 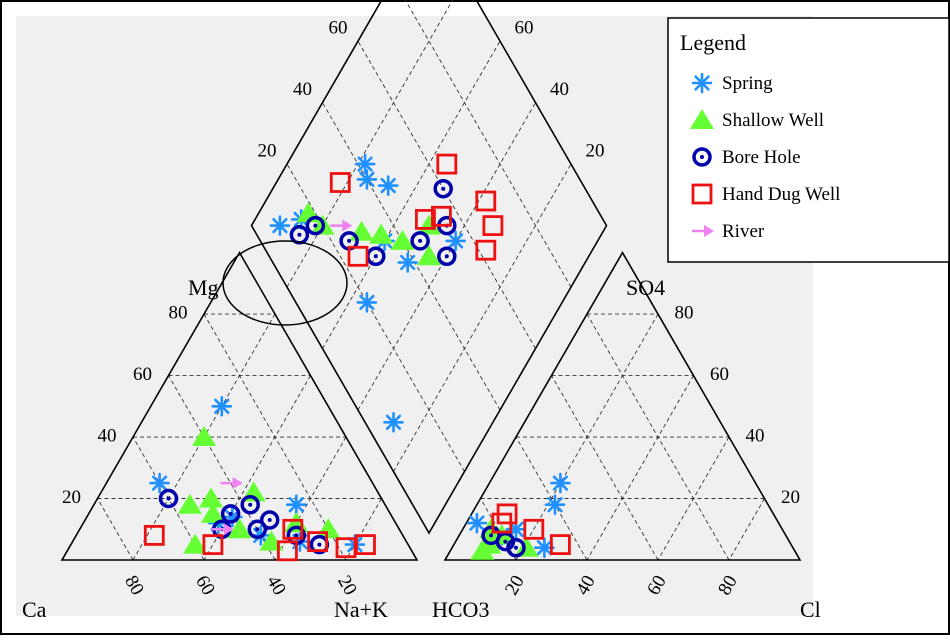 I want to click on point-spring-cation-0-stroke, so click(x=222, y=406).